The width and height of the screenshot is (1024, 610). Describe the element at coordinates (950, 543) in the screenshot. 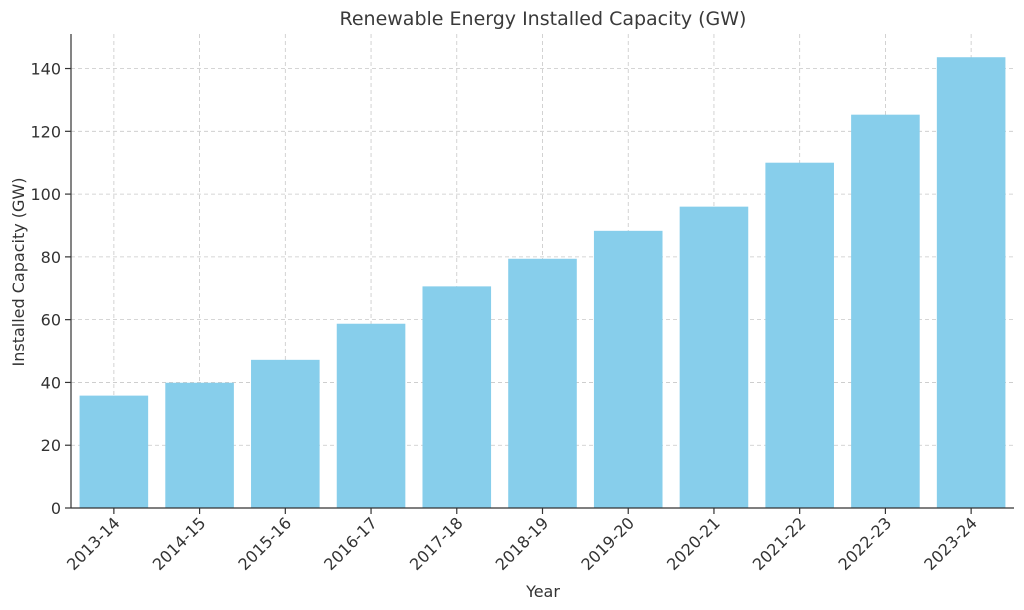

I see `x-tick-label: 2023-24` at that location.